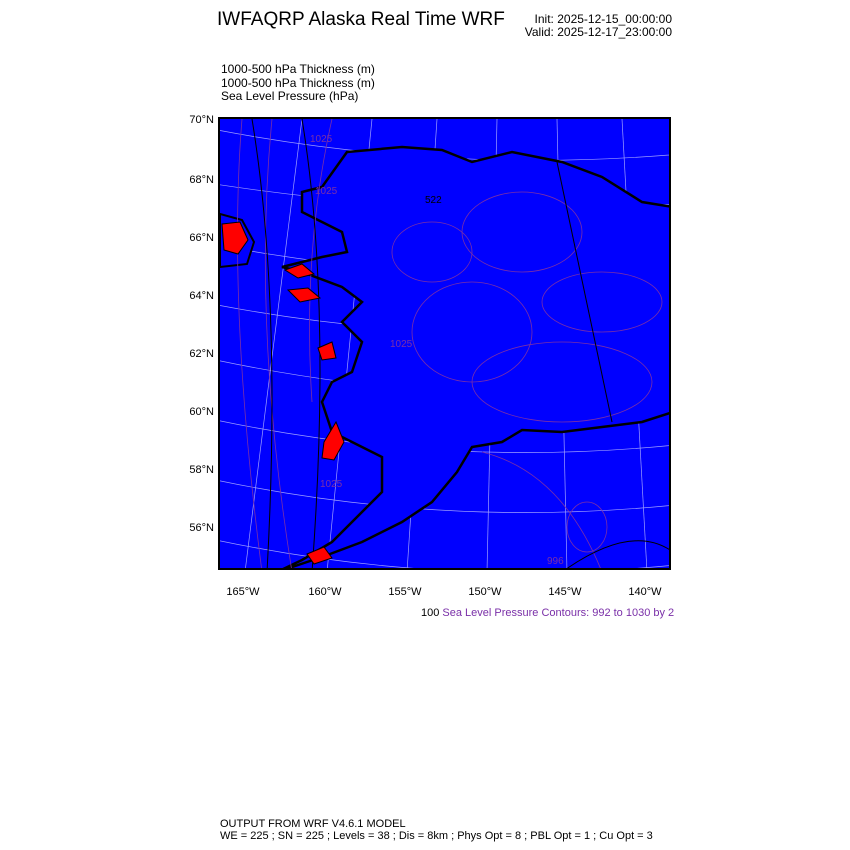 The height and width of the screenshot is (850, 850). Describe the element at coordinates (243, 592) in the screenshot. I see `lon-label: 165°W` at that location.